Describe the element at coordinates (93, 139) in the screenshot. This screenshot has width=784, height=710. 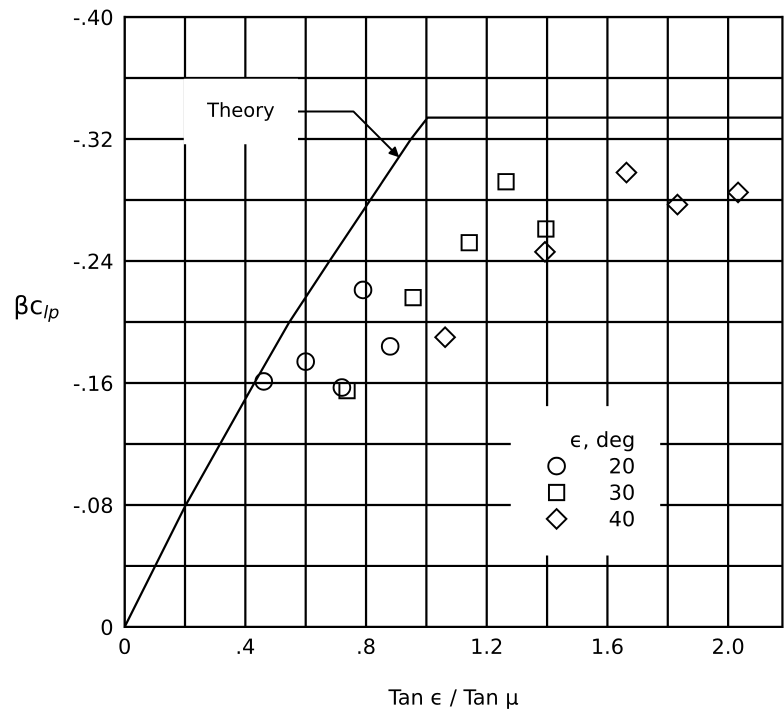
I see `y-tick-label: -.32` at that location.